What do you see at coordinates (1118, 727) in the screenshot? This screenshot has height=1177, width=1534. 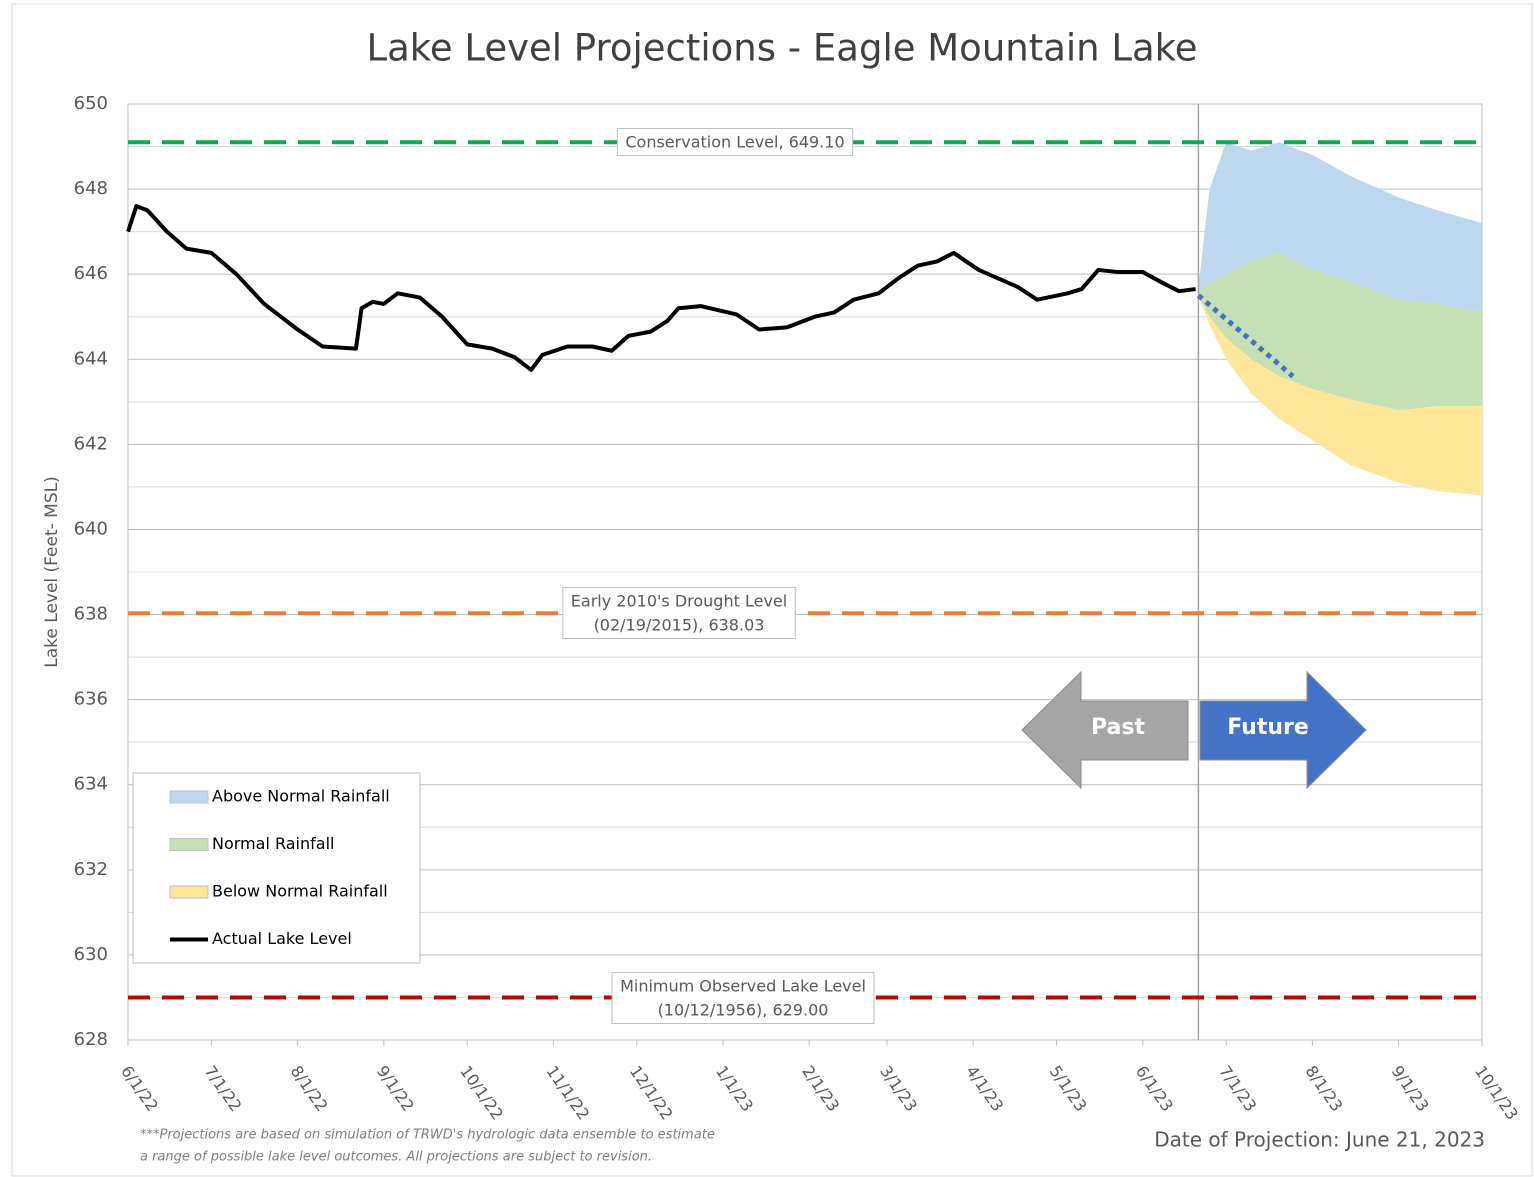 I see `arrow-label: Past` at bounding box center [1118, 727].